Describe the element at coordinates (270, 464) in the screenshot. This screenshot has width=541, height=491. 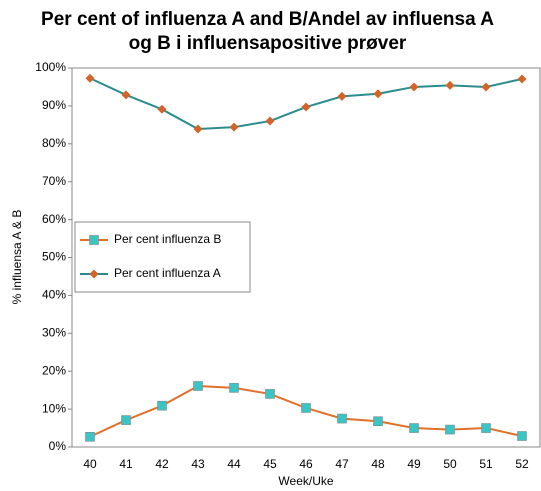
I see `x-tick-label: 45` at that location.